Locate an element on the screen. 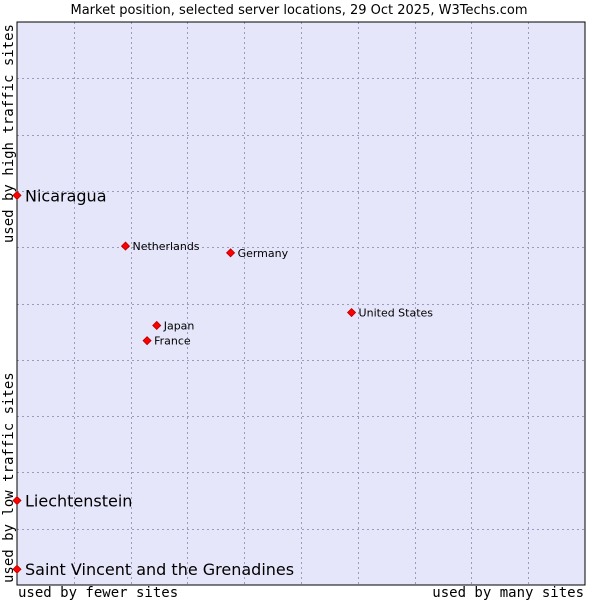 The width and height of the screenshot is (600, 600). point-marker-japan is located at coordinates (157, 325).